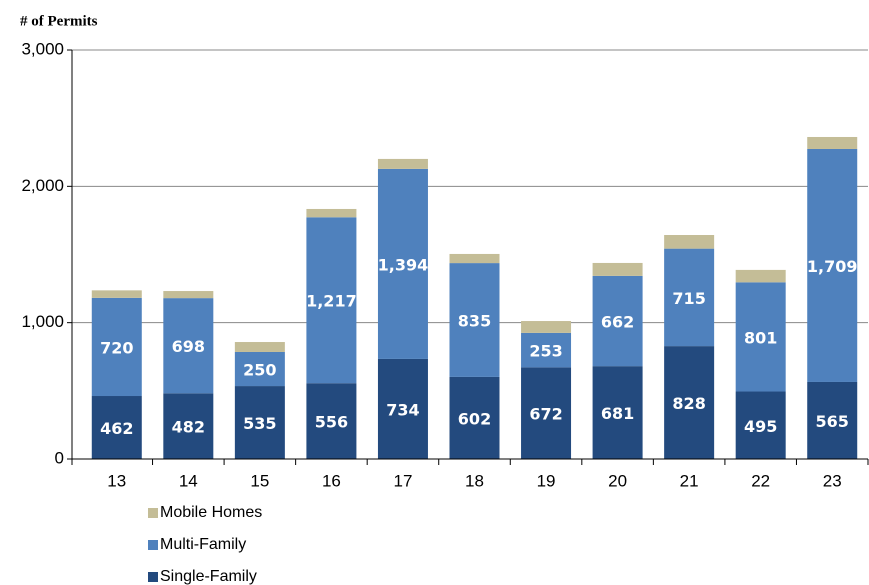 Image resolution: width=869 pixels, height=585 pixels. What do you see at coordinates (331, 480) in the screenshot?
I see `x-tick-label: 16` at bounding box center [331, 480].